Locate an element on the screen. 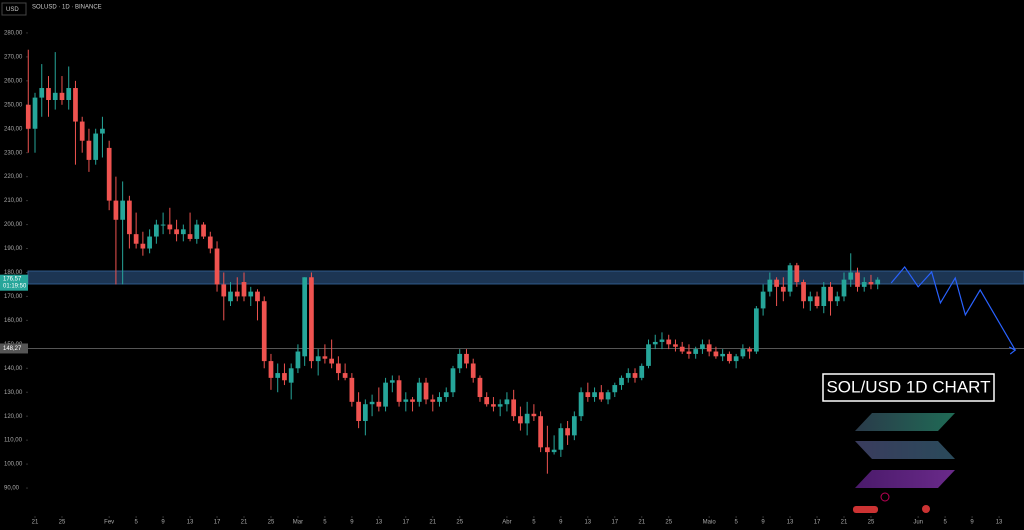 This screenshot has width=1024, height=530. symbol-header: SOLUSD · 1D · BINANCE is located at coordinates (67, 8).